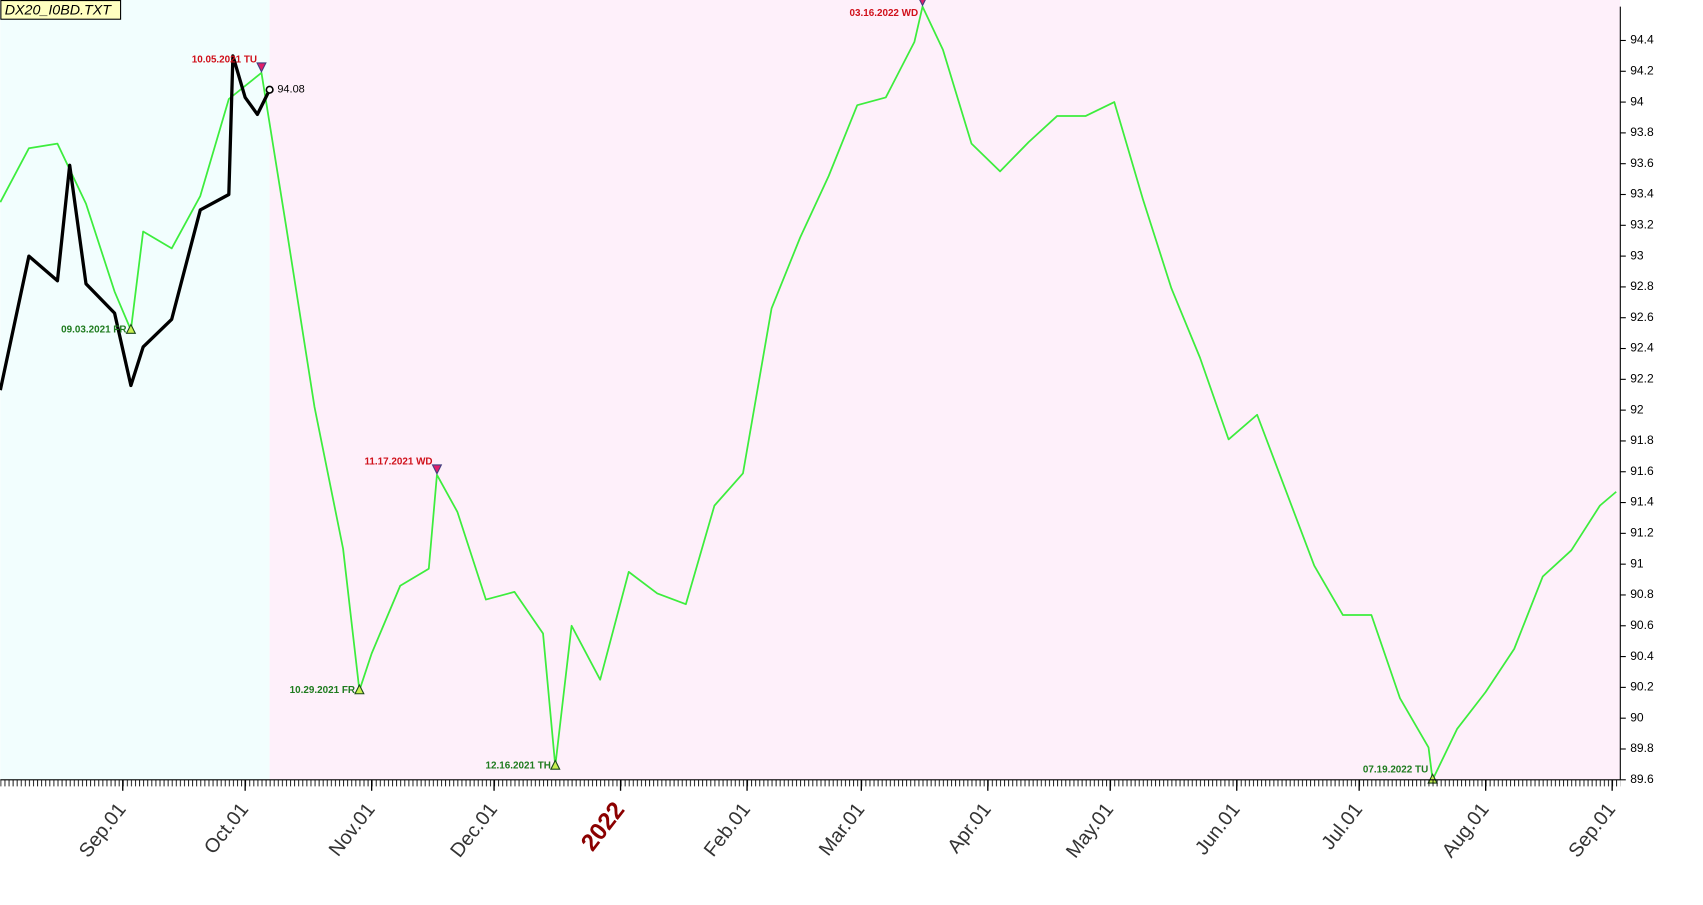 This screenshot has width=1703, height=905. I want to click on y-tick-label: 93.4, so click(1642, 194).